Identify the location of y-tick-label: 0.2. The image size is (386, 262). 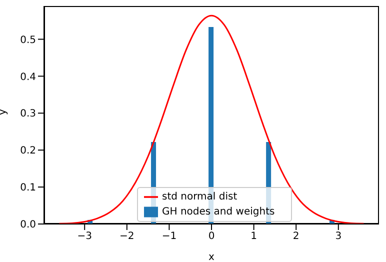
(28, 151).